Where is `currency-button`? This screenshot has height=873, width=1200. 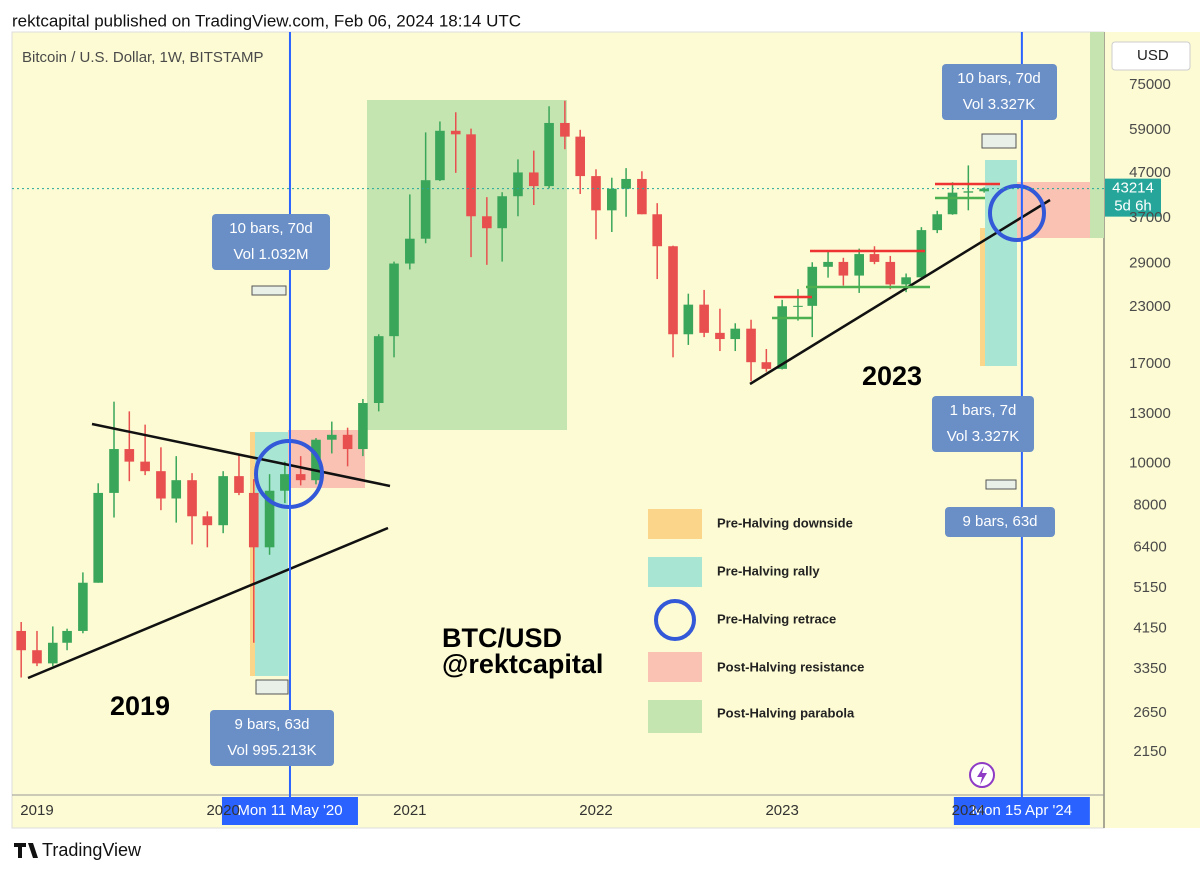 currency-button is located at coordinates (1151, 56).